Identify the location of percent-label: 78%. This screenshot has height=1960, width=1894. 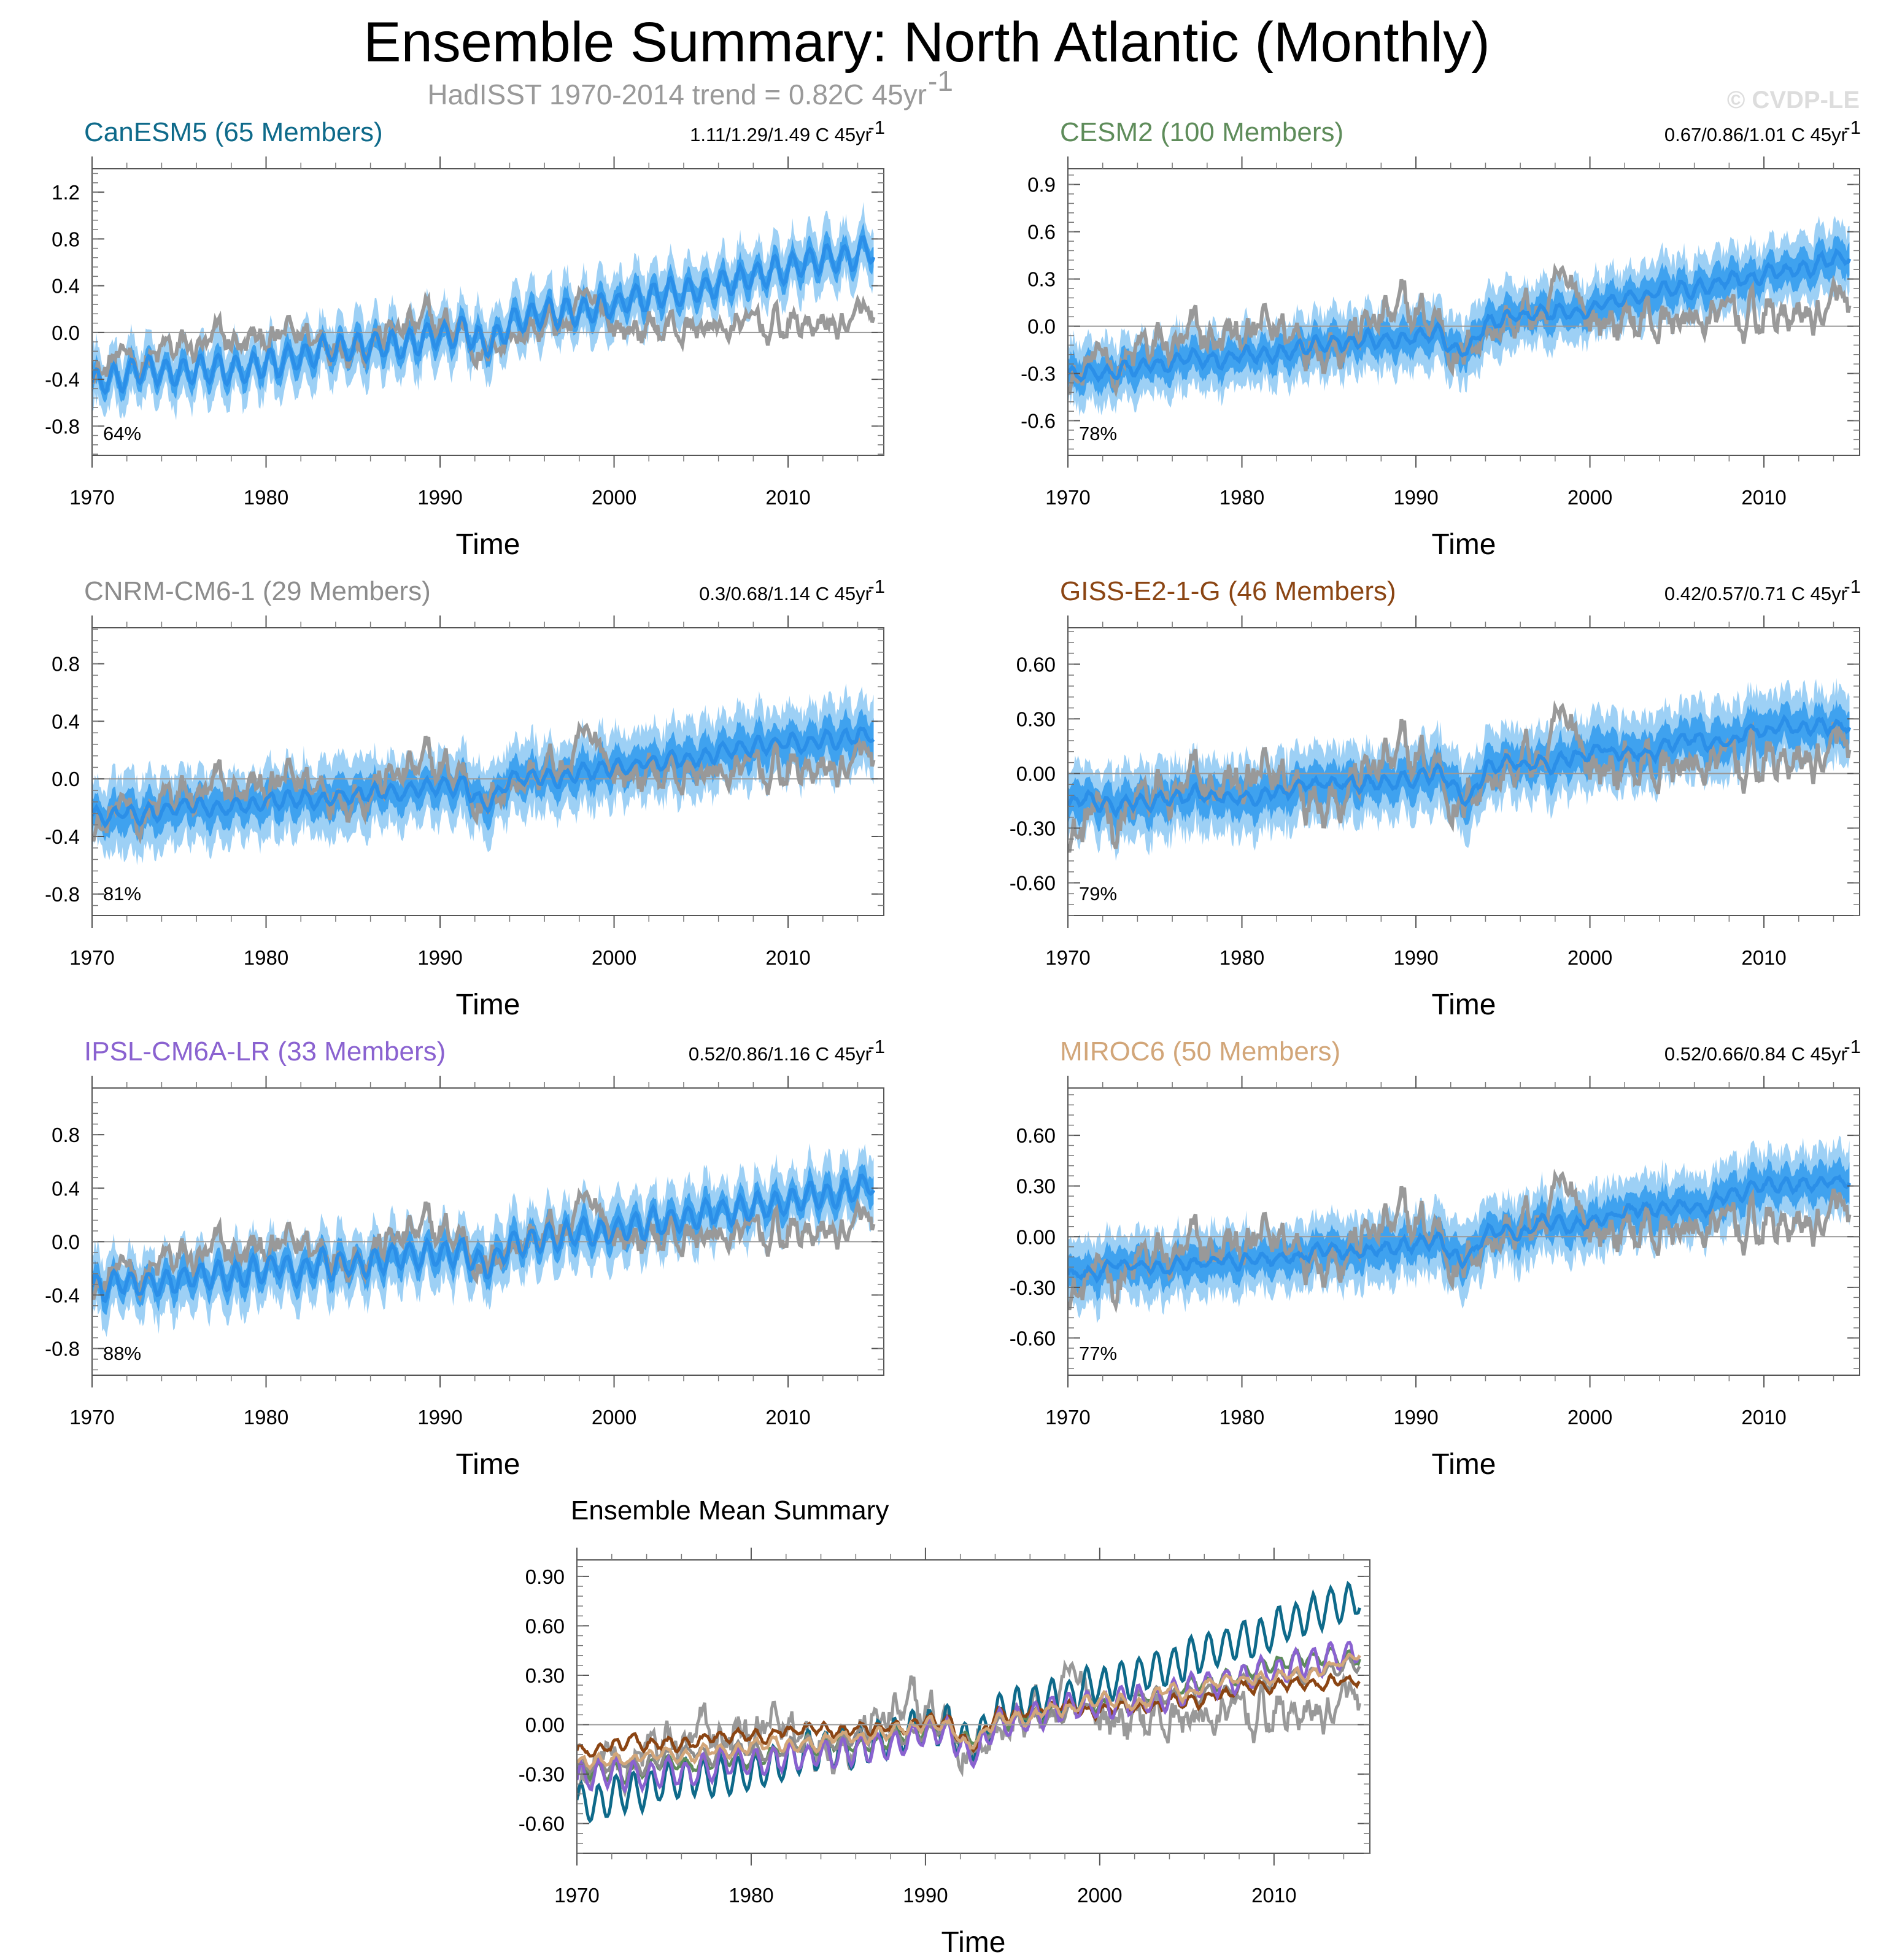
(1098, 433).